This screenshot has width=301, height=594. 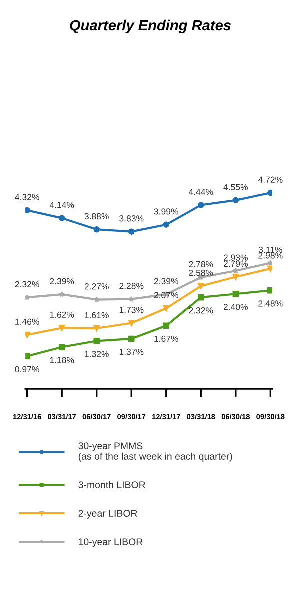 I want to click on legend-label: 2-year LIBOR, so click(x=108, y=514).